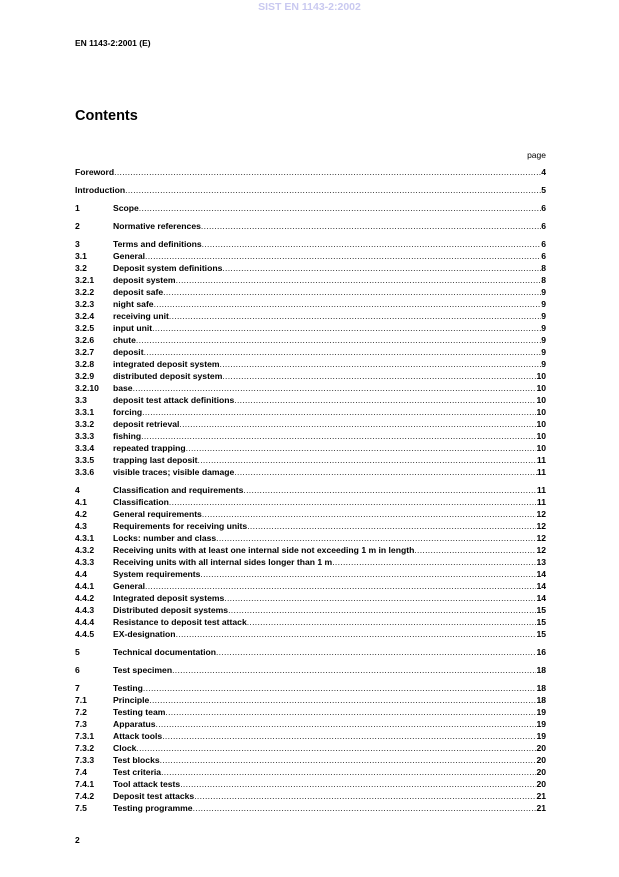  What do you see at coordinates (310, 748) in the screenshot?
I see `toc-entry: 7.3.2 Clock 20` at bounding box center [310, 748].